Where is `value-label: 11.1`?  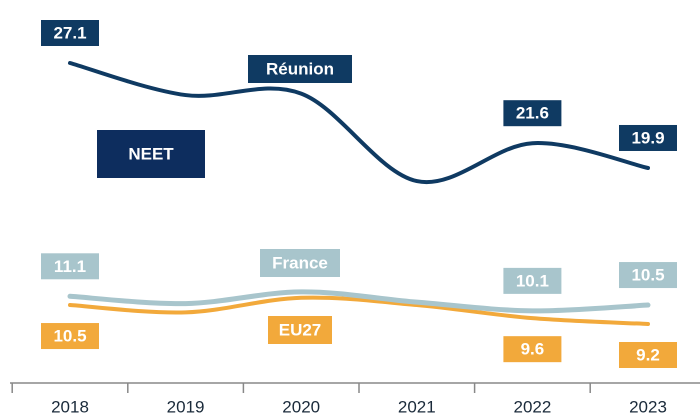
value-label: 11.1 is located at coordinates (70, 266).